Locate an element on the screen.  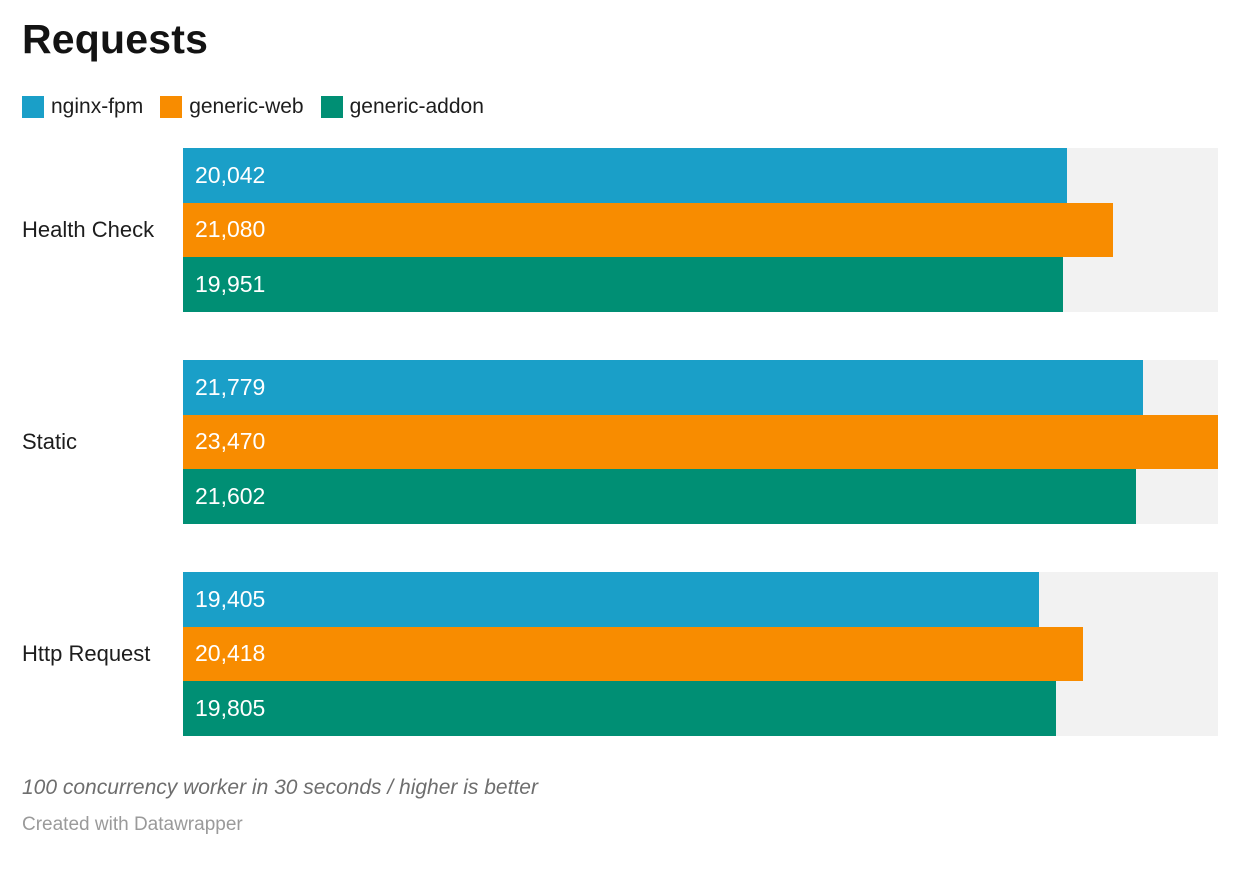
bar-track: 19,951 is located at coordinates (700, 284).